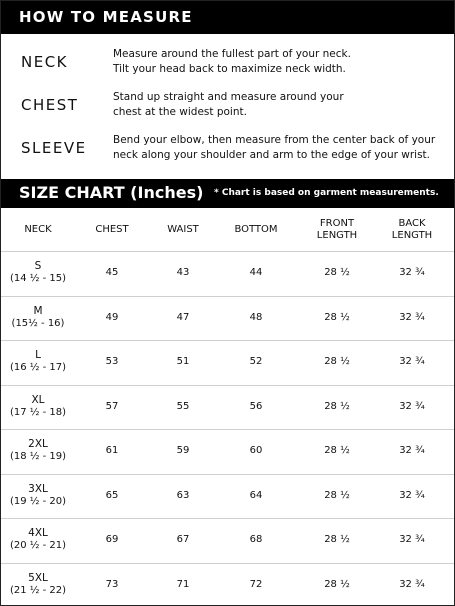 The width and height of the screenshot is (455, 606). I want to click on table-cell: 59, so click(183, 450).